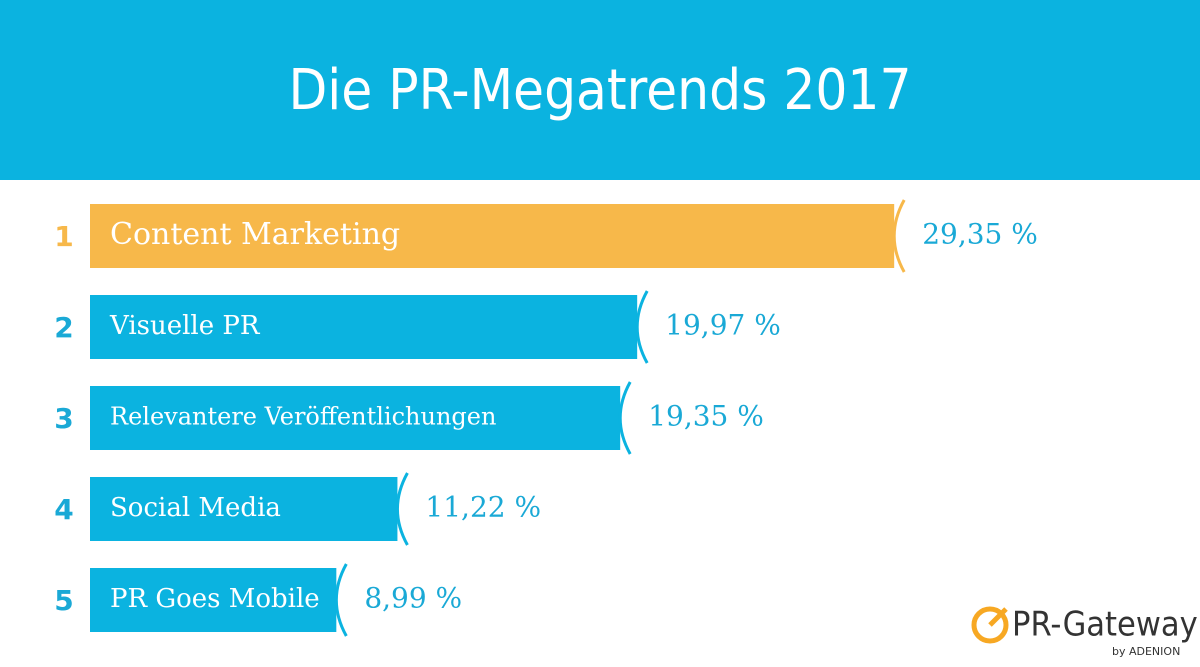 The image size is (1200, 667). What do you see at coordinates (63, 327) in the screenshot?
I see `rank-label: 2` at bounding box center [63, 327].